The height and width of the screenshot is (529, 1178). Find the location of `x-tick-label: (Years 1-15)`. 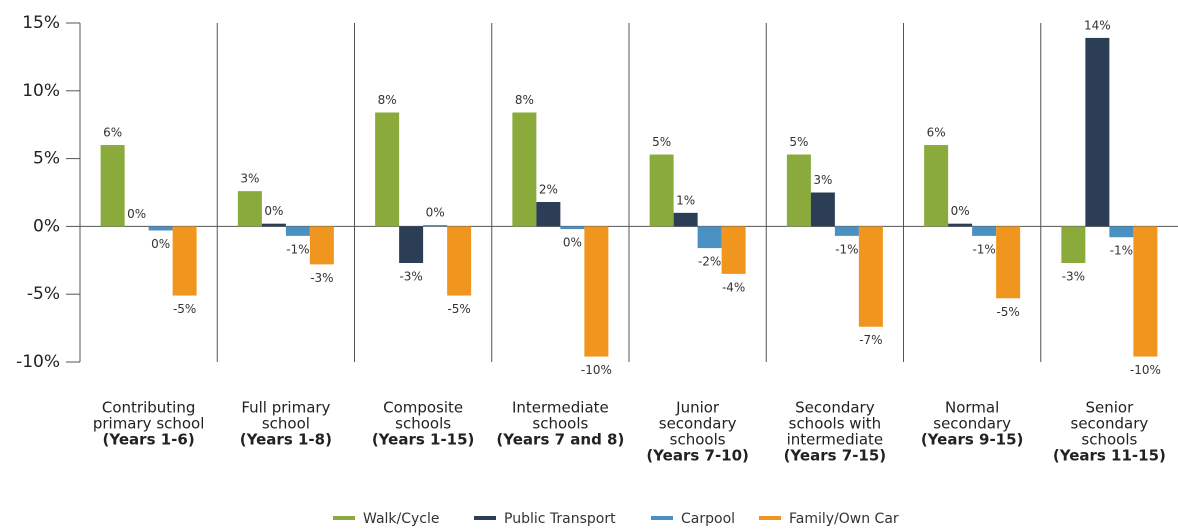

x-tick-label: (Years 1-15) is located at coordinates (423, 440).